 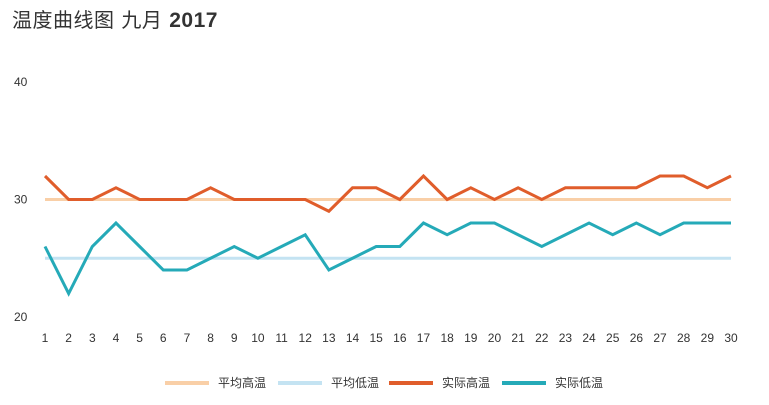 I want to click on x-tick-label: 8, so click(x=210, y=338).